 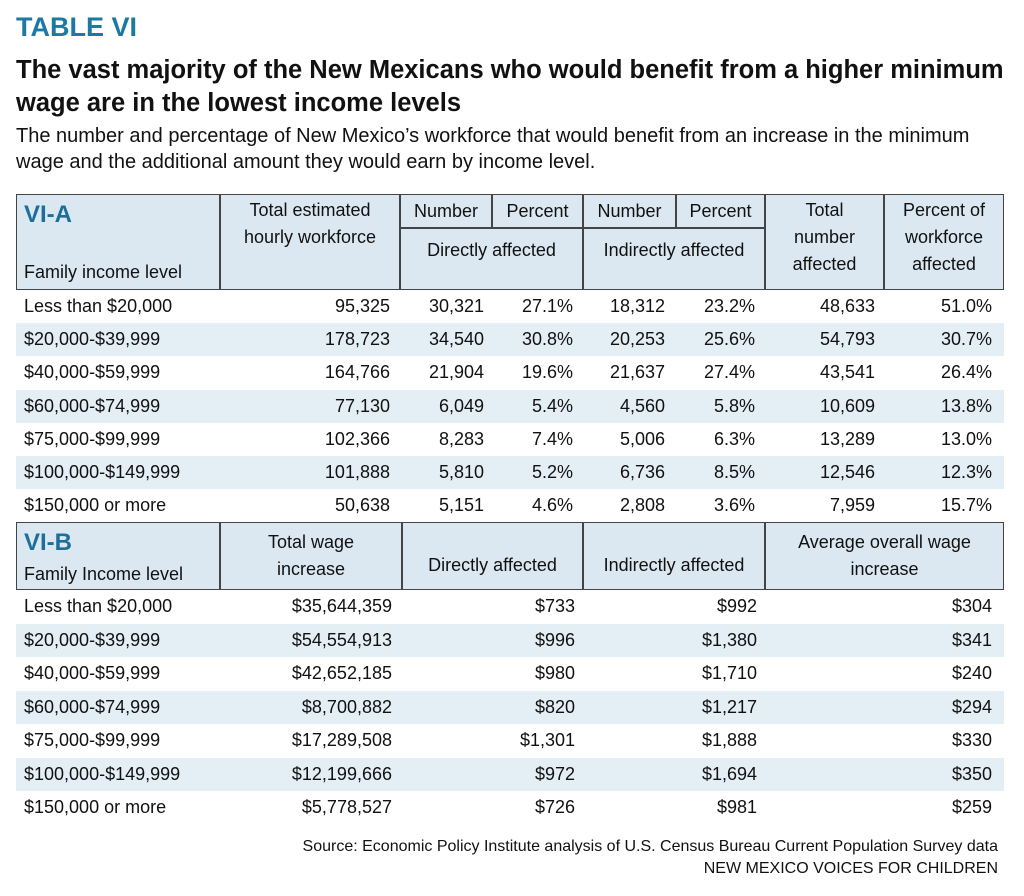 I want to click on table-value: $240, so click(x=971, y=673).